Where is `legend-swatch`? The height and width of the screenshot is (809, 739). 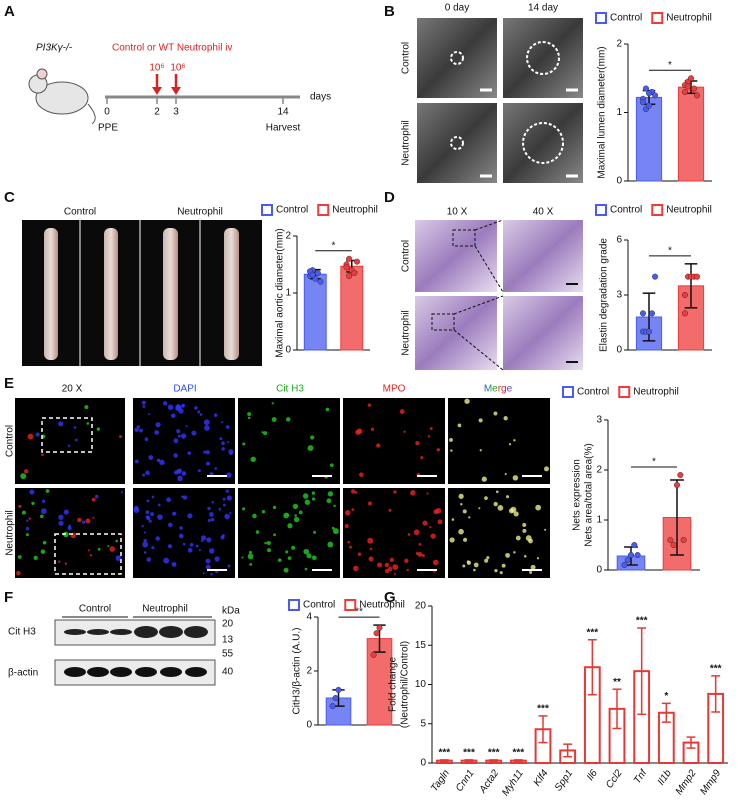
legend-swatch is located at coordinates (323, 210).